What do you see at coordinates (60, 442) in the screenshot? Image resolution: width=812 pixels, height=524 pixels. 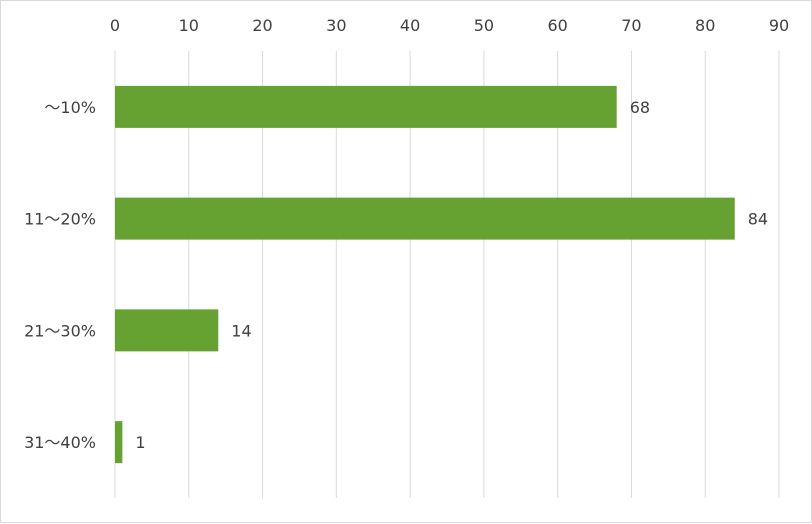 I see `category-label: 31～40%` at bounding box center [60, 442].